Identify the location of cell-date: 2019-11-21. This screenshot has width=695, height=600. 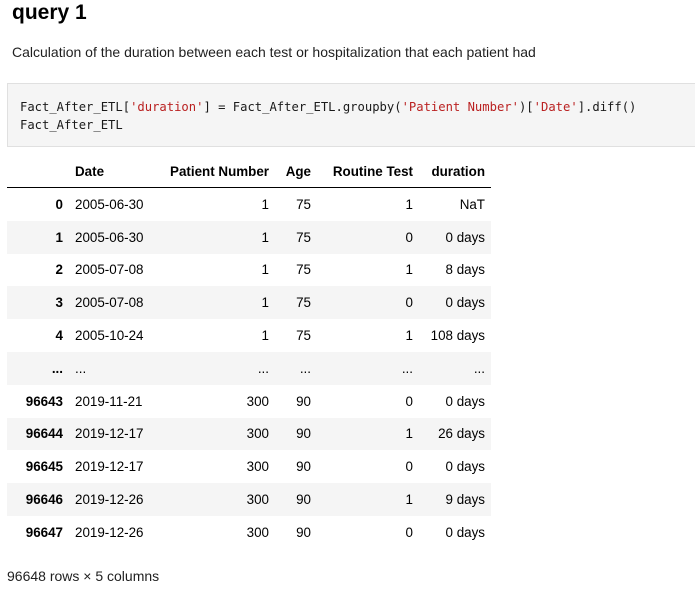
(109, 401).